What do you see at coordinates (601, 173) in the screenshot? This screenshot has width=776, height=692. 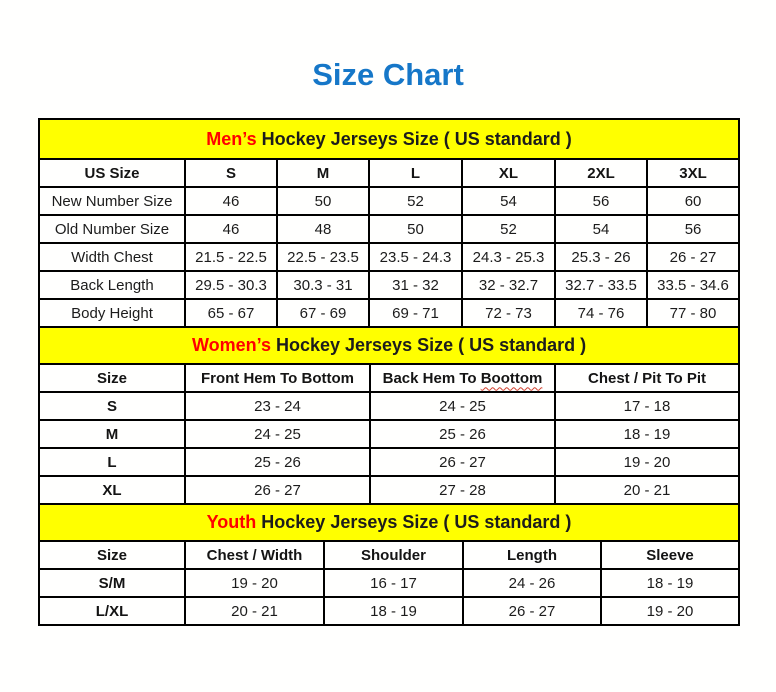 I see `column-header: 2XL` at bounding box center [601, 173].